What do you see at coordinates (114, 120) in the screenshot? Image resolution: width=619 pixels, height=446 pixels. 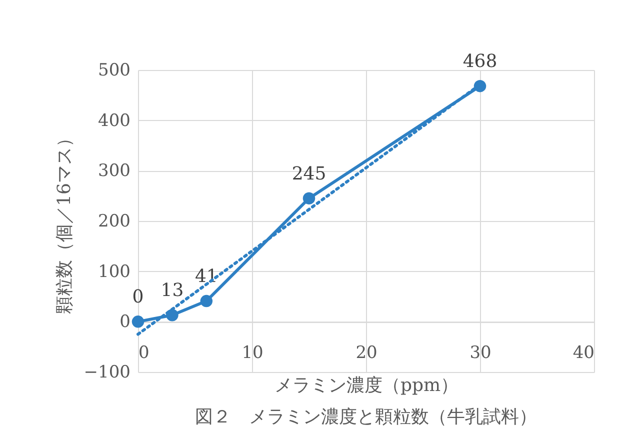 I see `y-tick-label: 400` at bounding box center [114, 120].